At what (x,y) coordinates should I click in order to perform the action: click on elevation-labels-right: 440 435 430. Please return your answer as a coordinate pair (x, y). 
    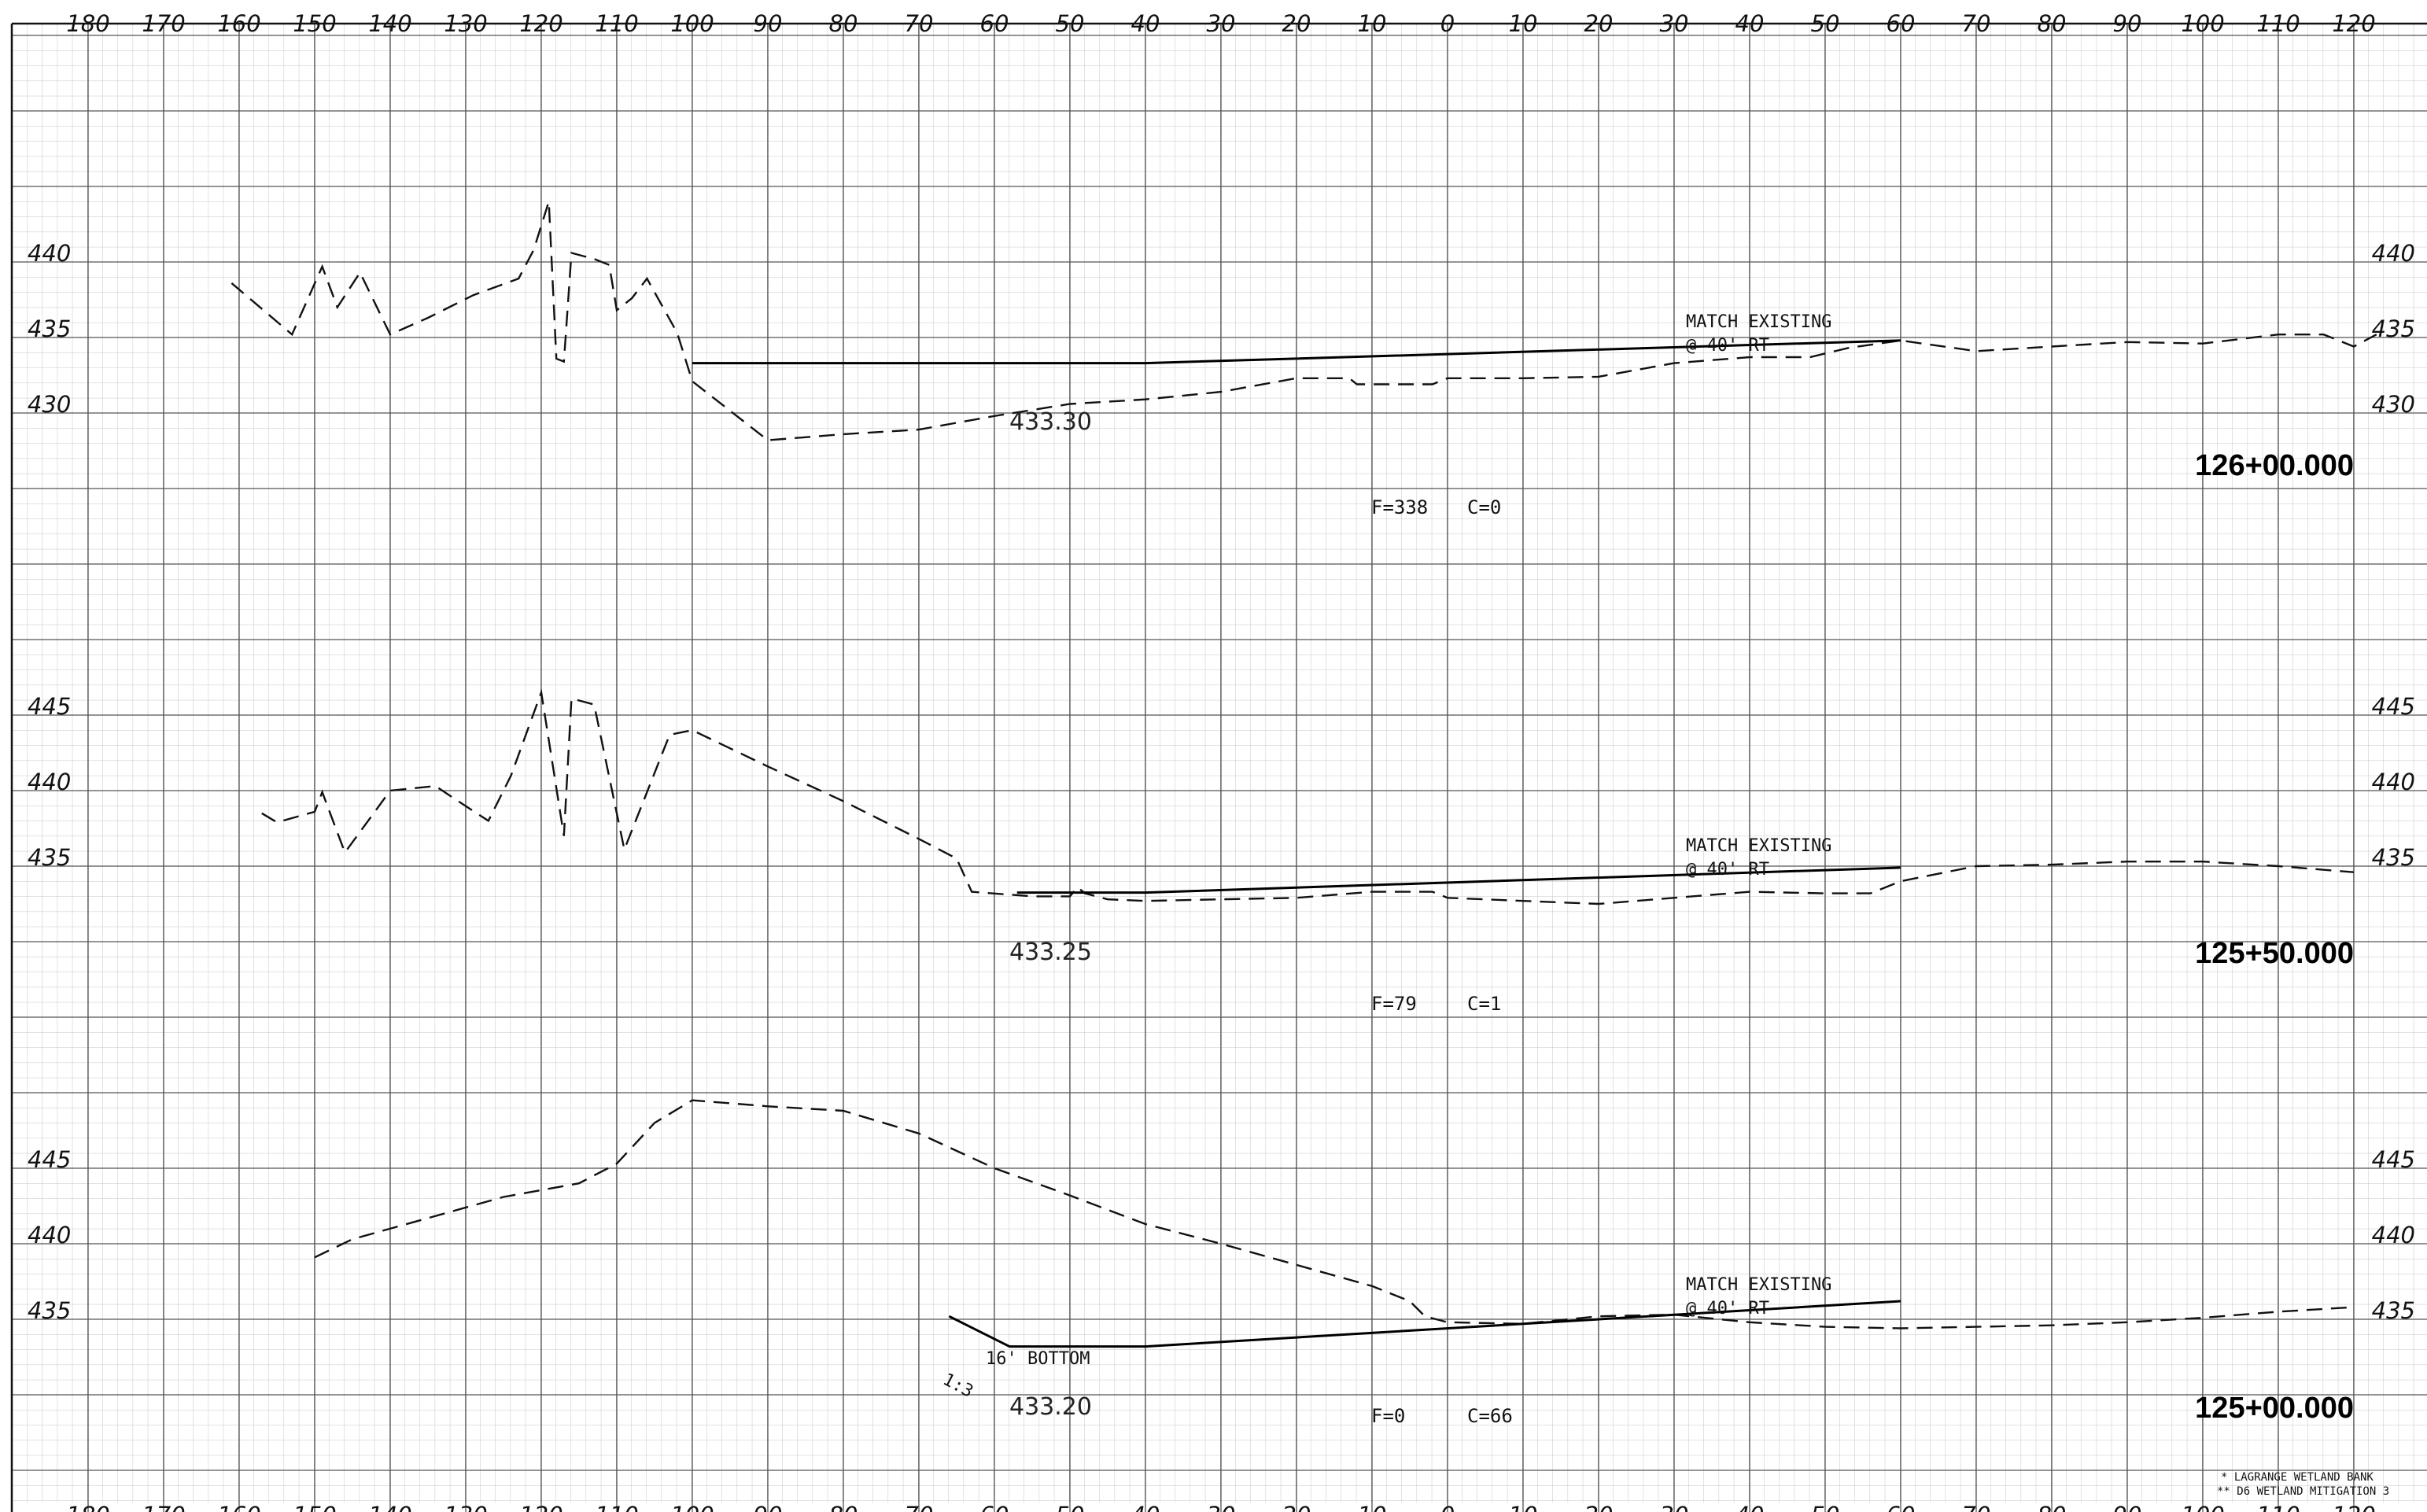
    Looking at the image, I should click on (2394, 329).